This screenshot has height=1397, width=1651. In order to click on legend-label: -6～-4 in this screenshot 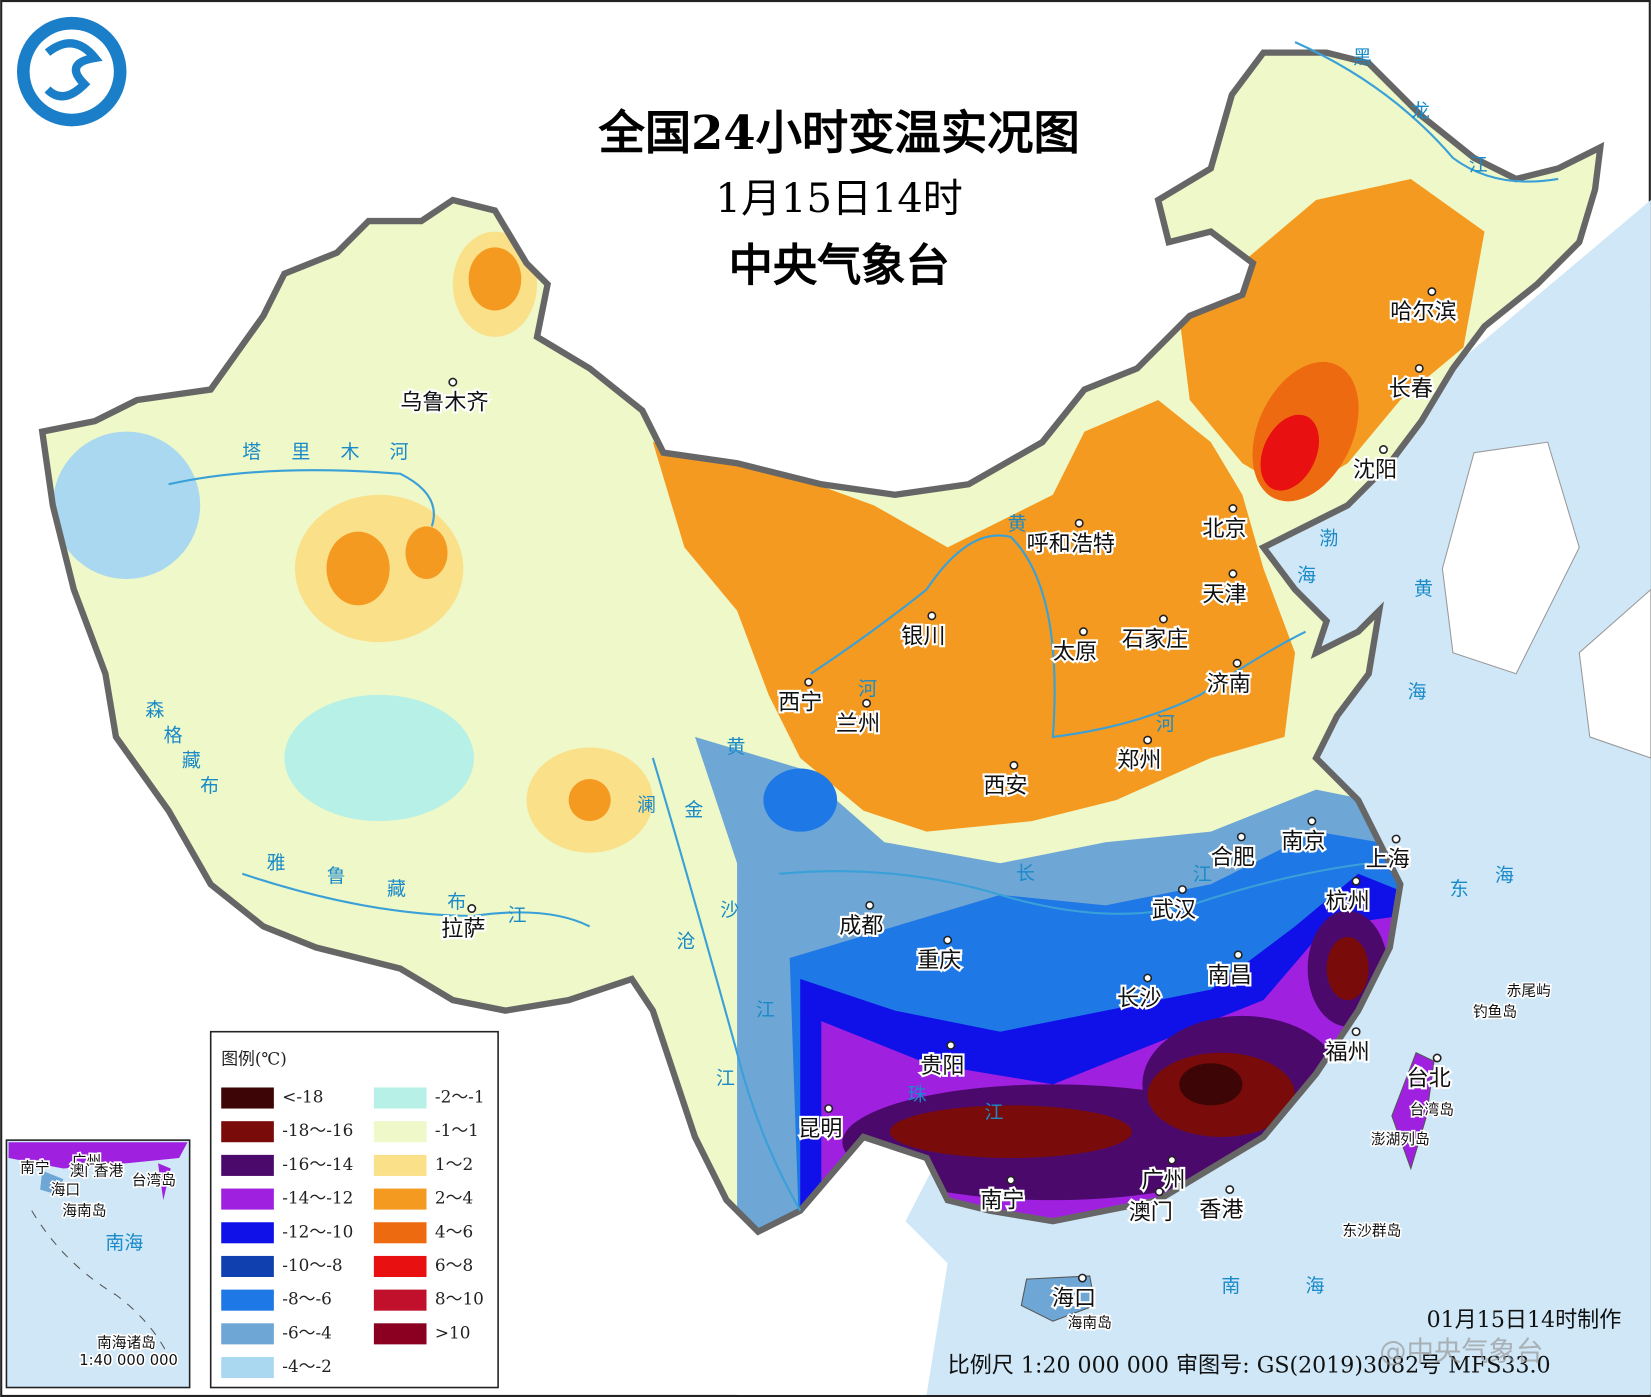, I will do `click(307, 1332)`.